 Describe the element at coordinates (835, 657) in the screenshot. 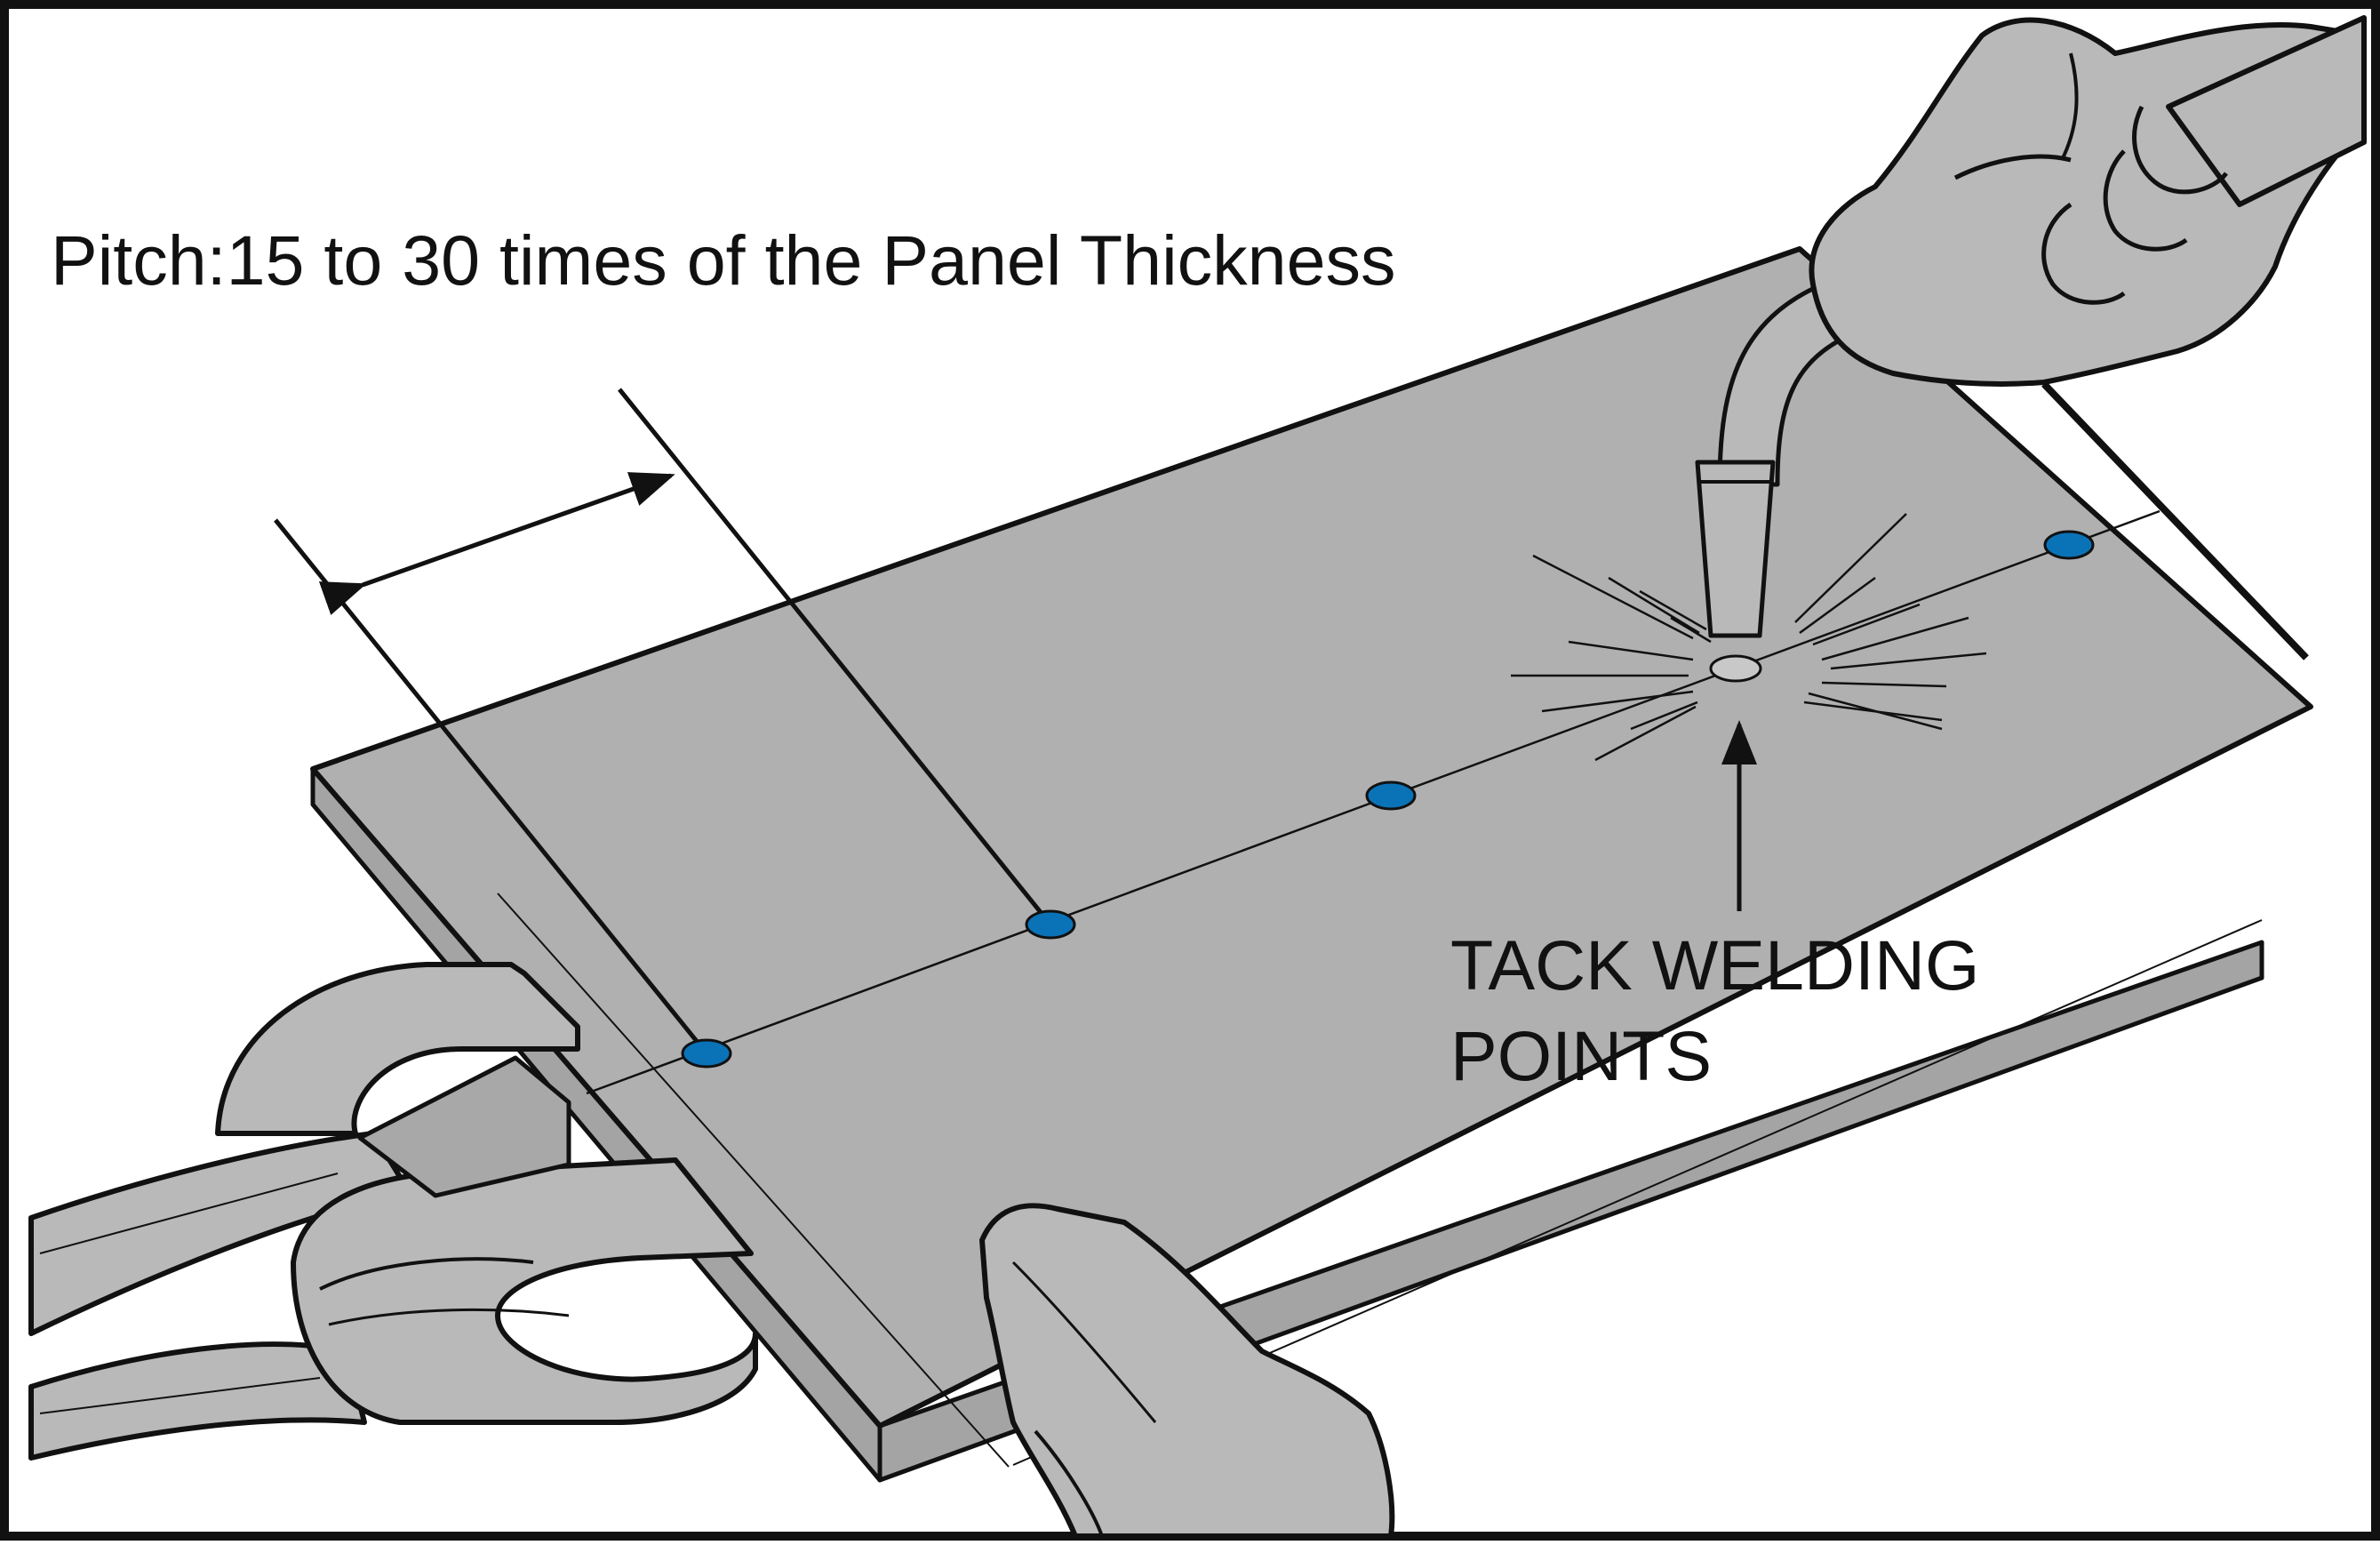

I see `extension-line-right` at that location.